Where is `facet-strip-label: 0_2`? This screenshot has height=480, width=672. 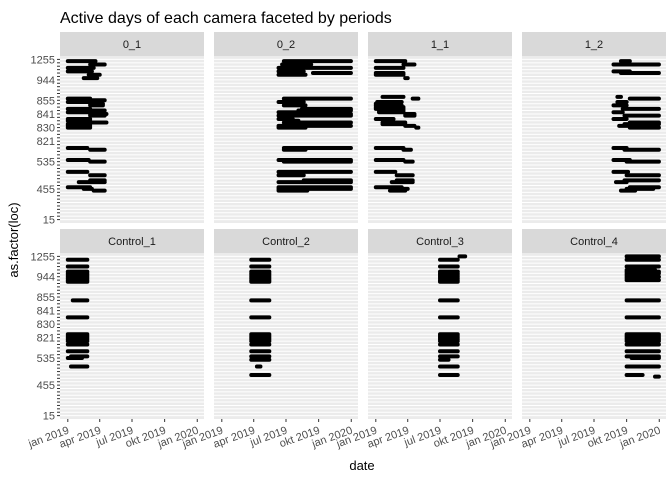
facet-strip-label: 0_2 is located at coordinates (286, 45).